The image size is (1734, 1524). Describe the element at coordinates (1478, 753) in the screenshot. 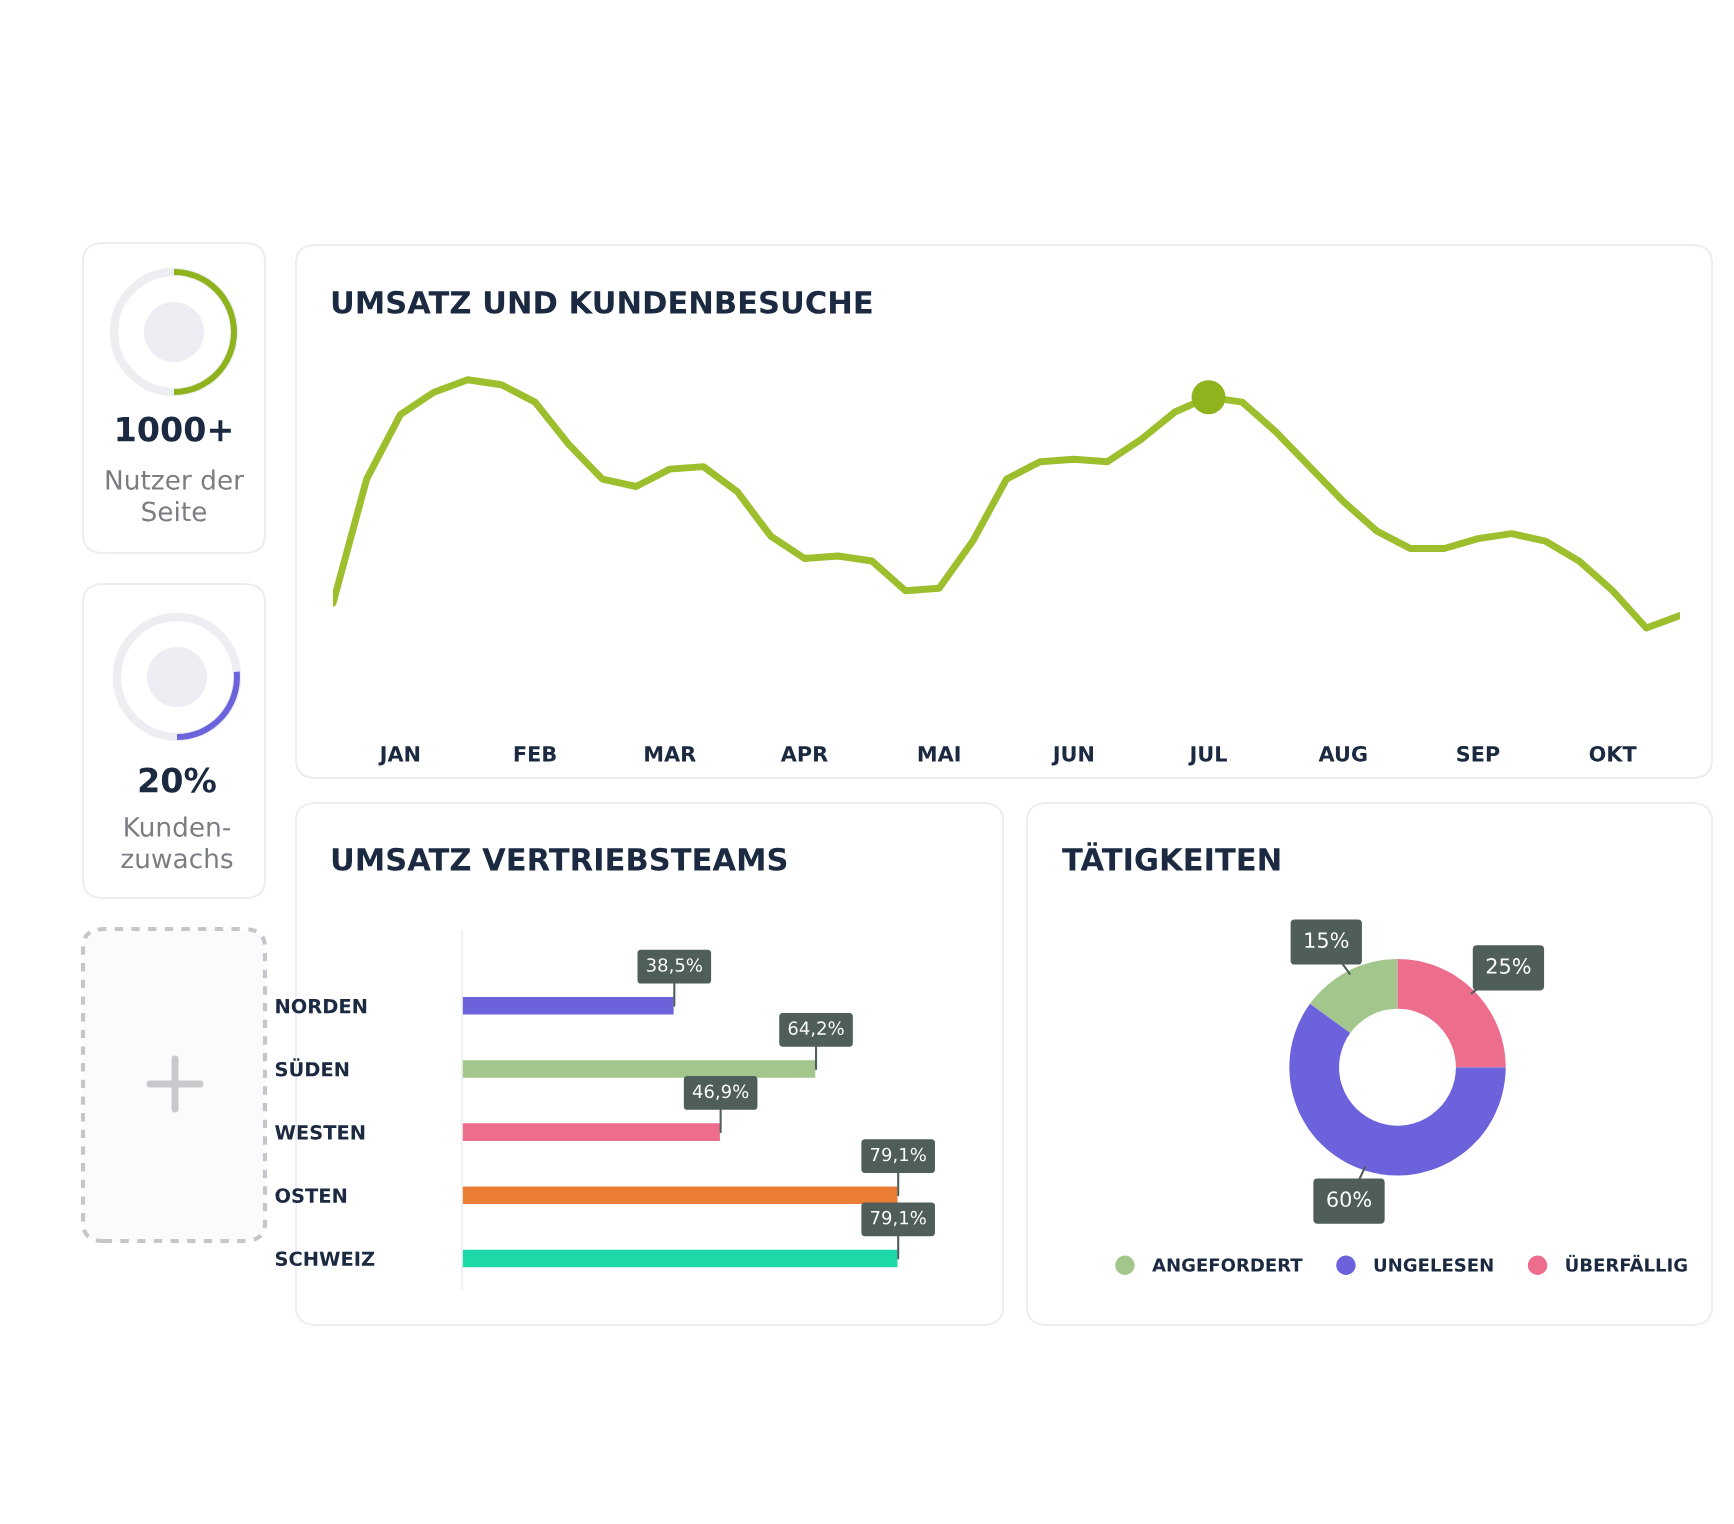

I see `x-tick-label: SEP` at that location.